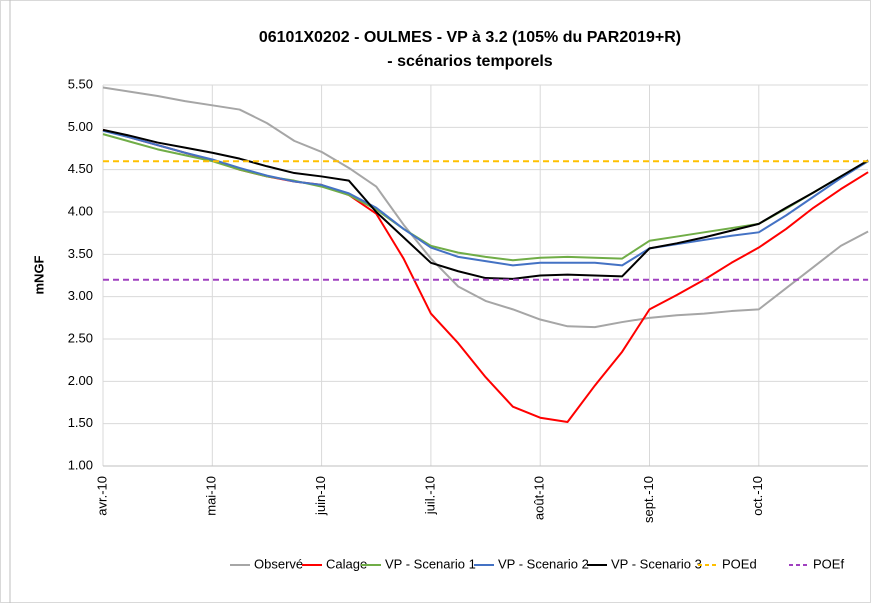 The image size is (871, 608). I want to click on x-tick-label: juin-10, so click(320, 496).